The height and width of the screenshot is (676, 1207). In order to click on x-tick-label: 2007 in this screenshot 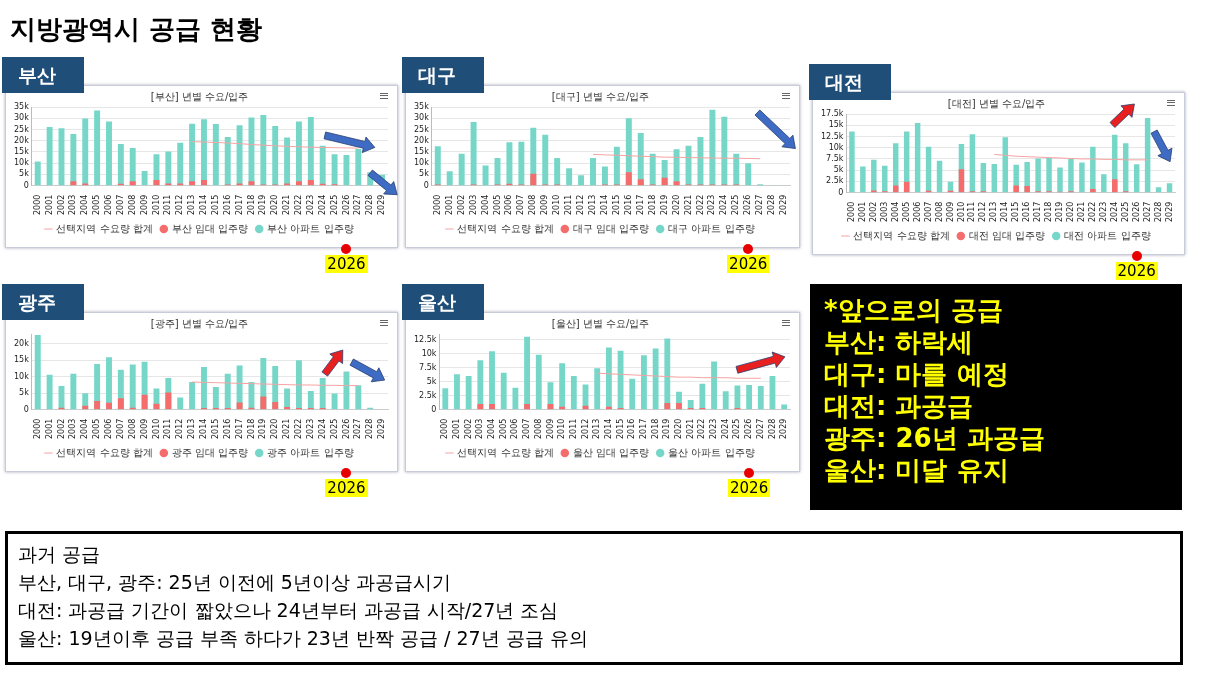, I will do `click(120, 204)`.